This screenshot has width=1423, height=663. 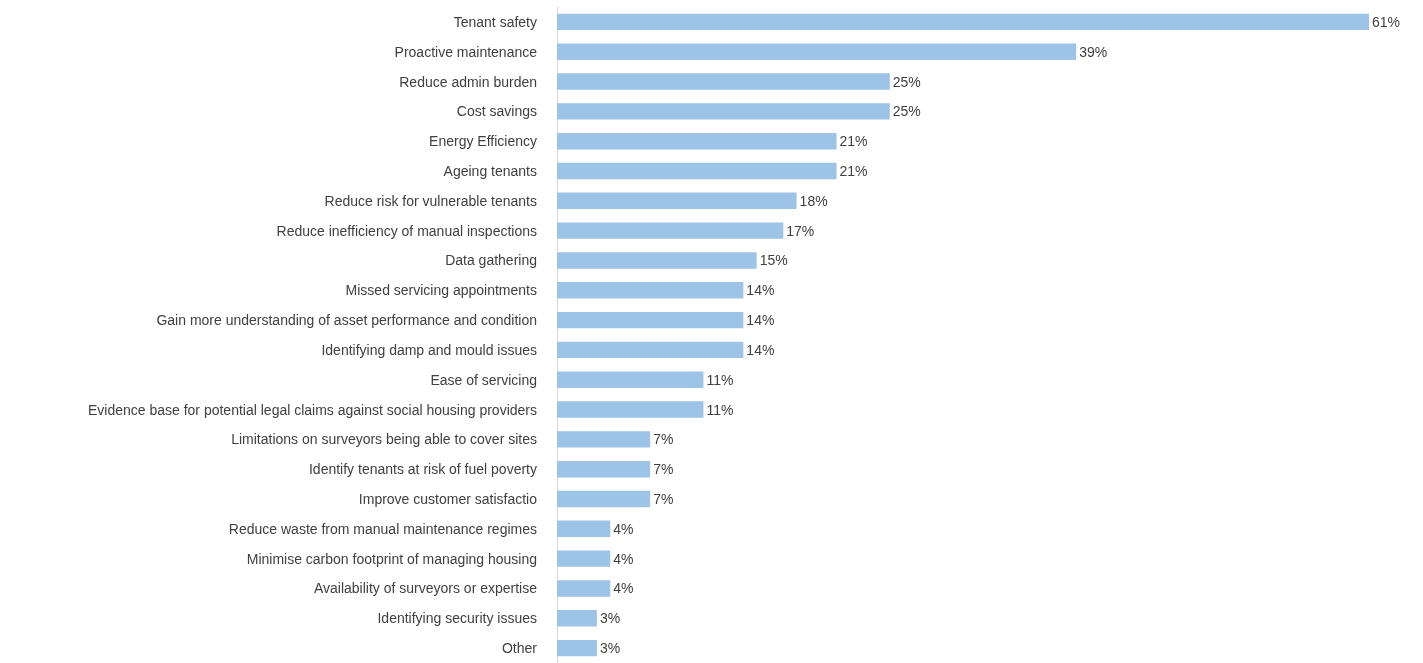 I want to click on y-tick-label: Data gathering, so click(x=491, y=260).